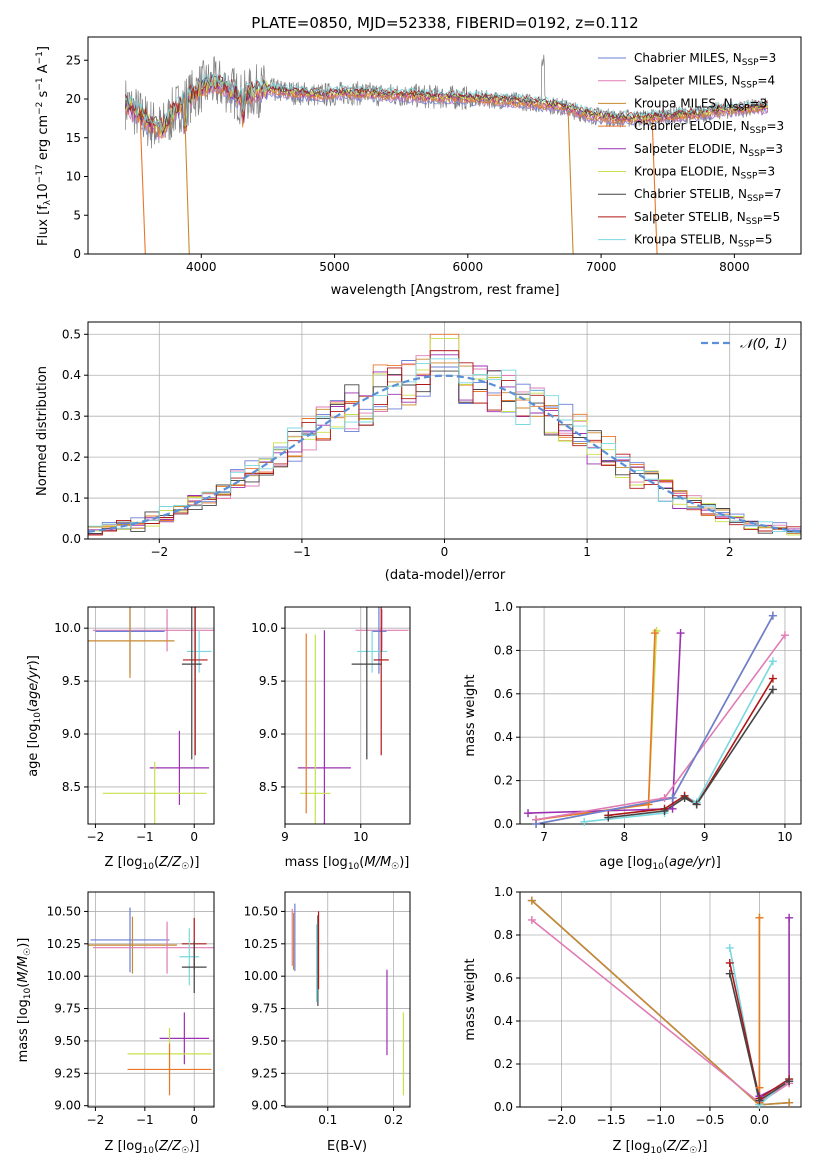  I want to click on x-tick-label: 7000, so click(601, 267).